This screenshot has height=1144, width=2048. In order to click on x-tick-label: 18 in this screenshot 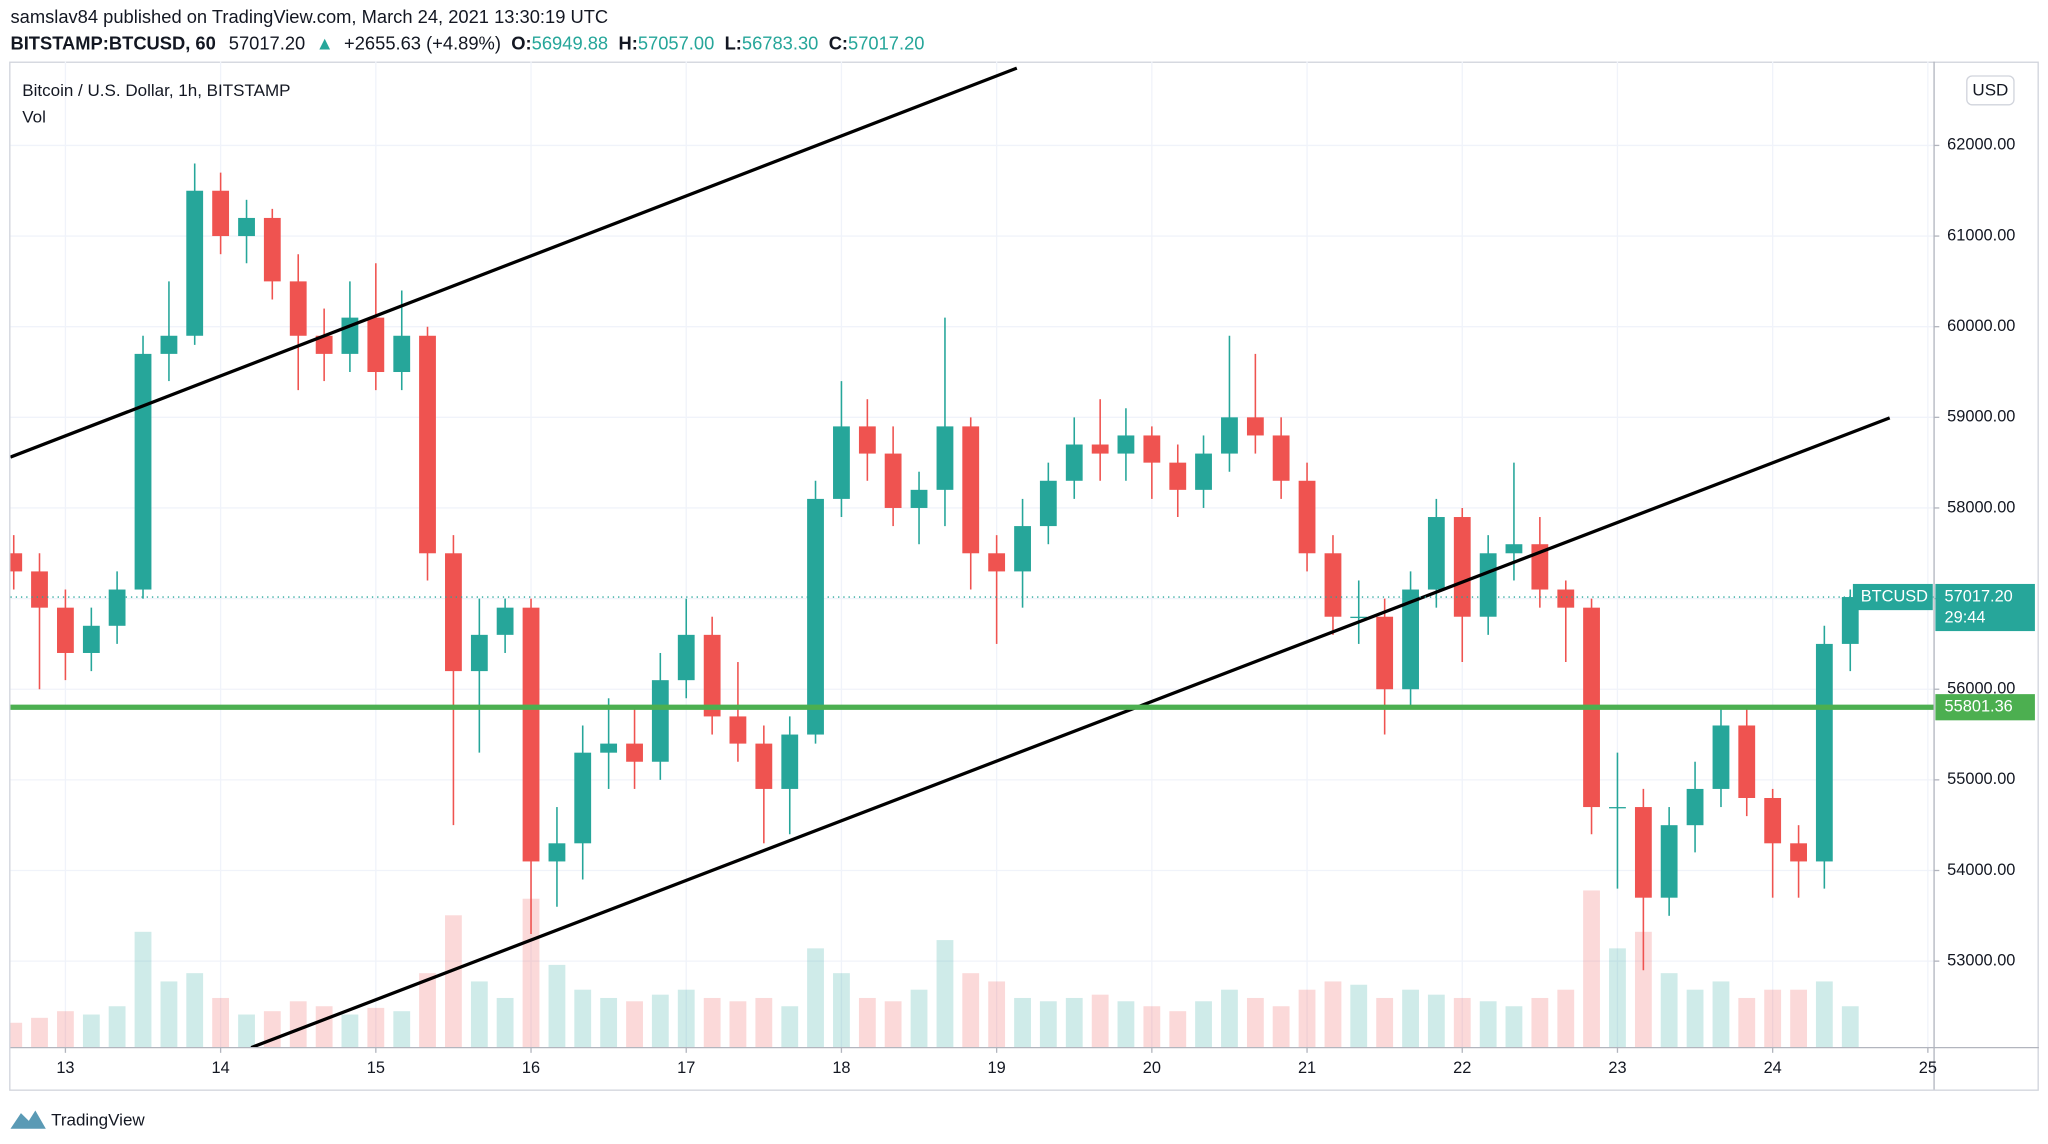, I will do `click(841, 1068)`.